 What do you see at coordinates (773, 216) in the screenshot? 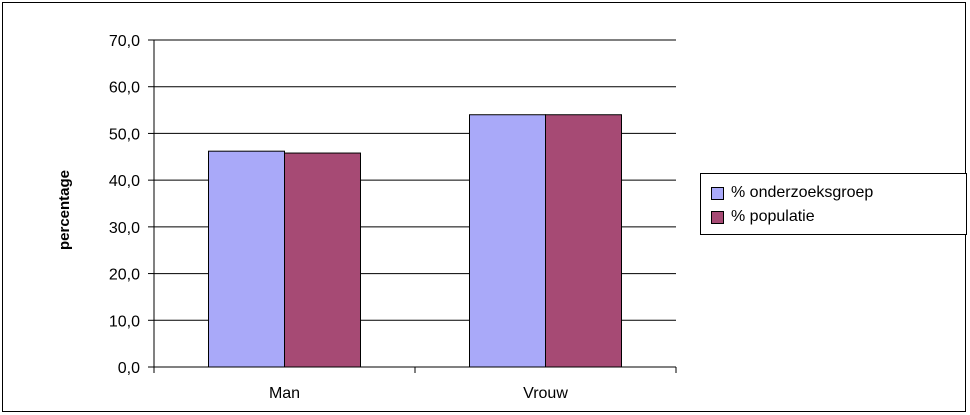
I see `legend-label-populatie: % populatie` at bounding box center [773, 216].